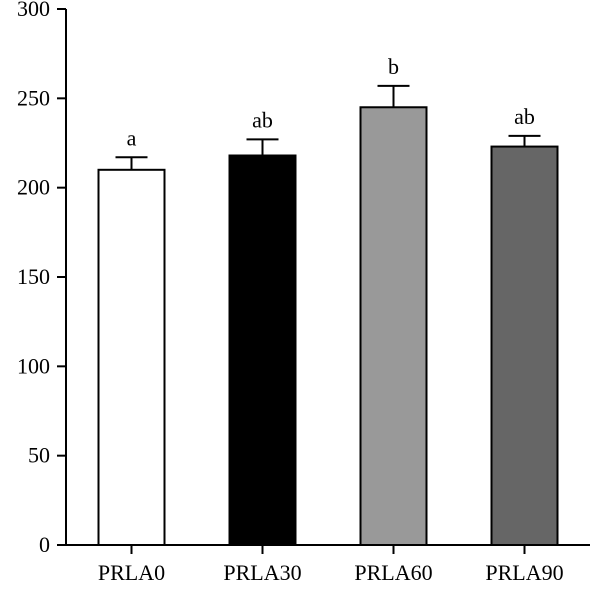  Describe the element at coordinates (393, 326) in the screenshot. I see `bar-prla60` at that location.